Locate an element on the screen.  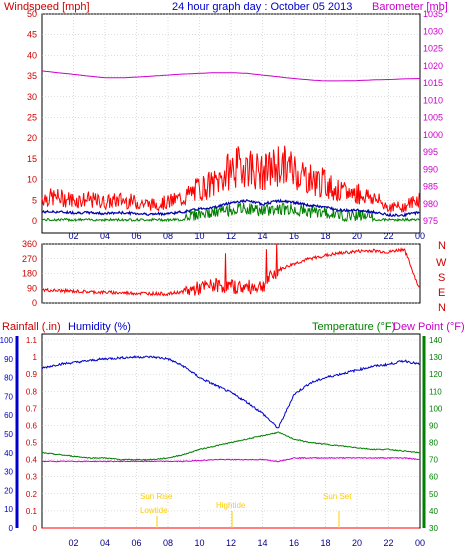
x-tick-wind-6: 14 is located at coordinates (262, 236).